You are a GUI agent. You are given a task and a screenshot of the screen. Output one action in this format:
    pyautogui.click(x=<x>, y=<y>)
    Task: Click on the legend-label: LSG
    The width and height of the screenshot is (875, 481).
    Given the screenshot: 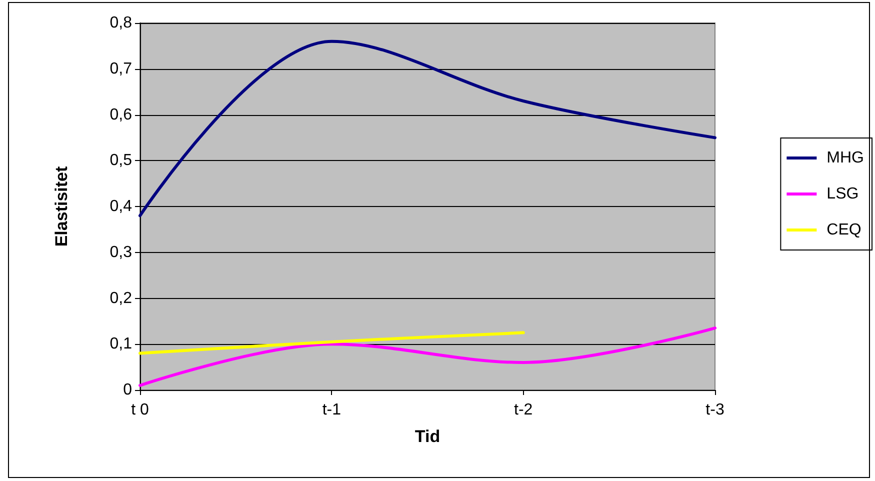 What is the action you would take?
    pyautogui.click(x=842, y=194)
    